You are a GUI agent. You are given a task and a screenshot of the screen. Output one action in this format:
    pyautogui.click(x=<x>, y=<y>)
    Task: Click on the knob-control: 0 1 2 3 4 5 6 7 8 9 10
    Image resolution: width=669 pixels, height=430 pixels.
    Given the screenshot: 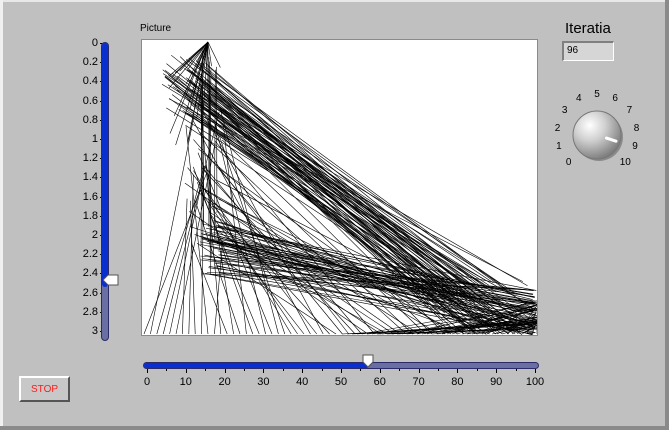 What is the action you would take?
    pyautogui.click(x=600, y=135)
    